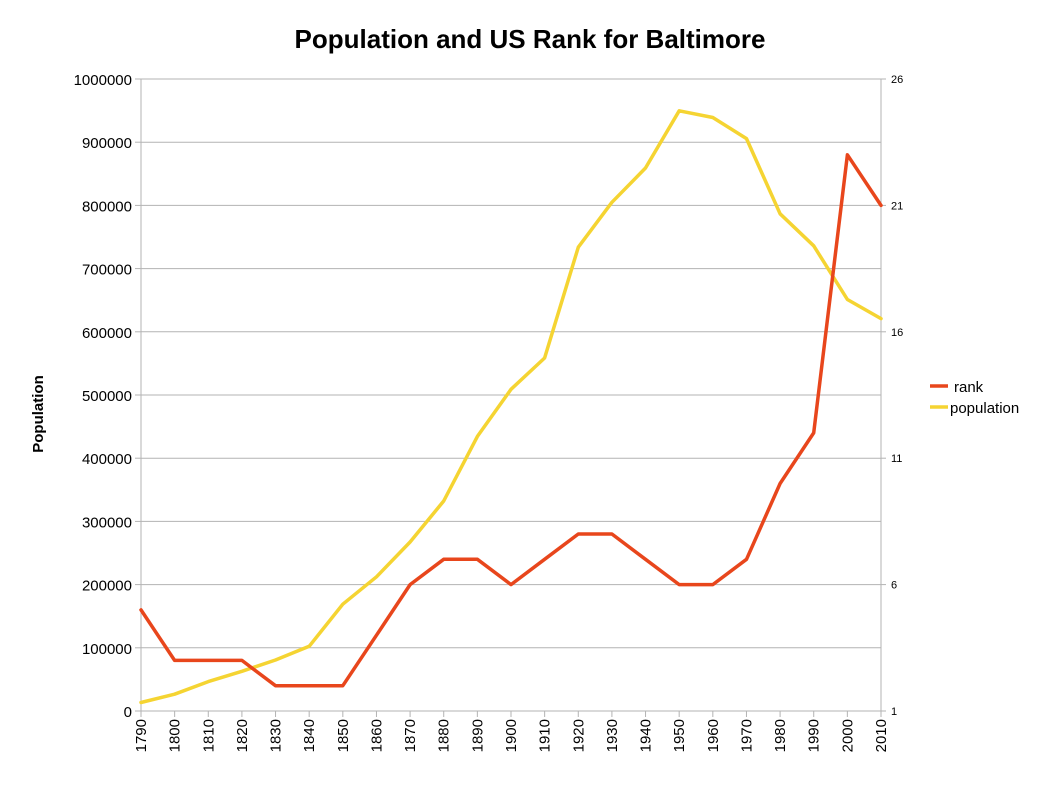 The image size is (1058, 799). Describe the element at coordinates (107, 270) in the screenshot. I see `y-tick-label: 700000` at that location.